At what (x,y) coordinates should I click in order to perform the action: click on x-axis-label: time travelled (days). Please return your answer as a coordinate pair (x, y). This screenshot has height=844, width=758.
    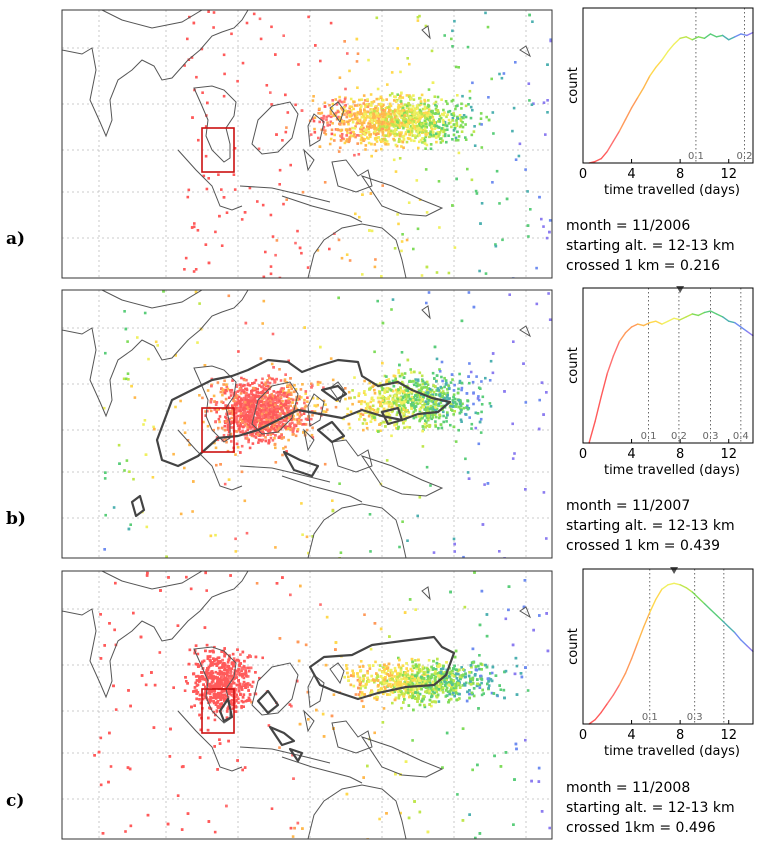
    Looking at the image, I should click on (672, 470).